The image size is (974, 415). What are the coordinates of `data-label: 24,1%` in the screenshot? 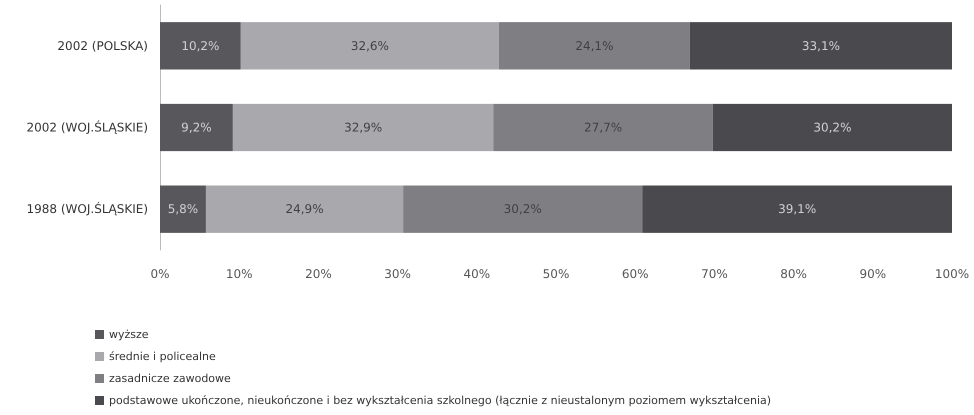 It's located at (594, 45).